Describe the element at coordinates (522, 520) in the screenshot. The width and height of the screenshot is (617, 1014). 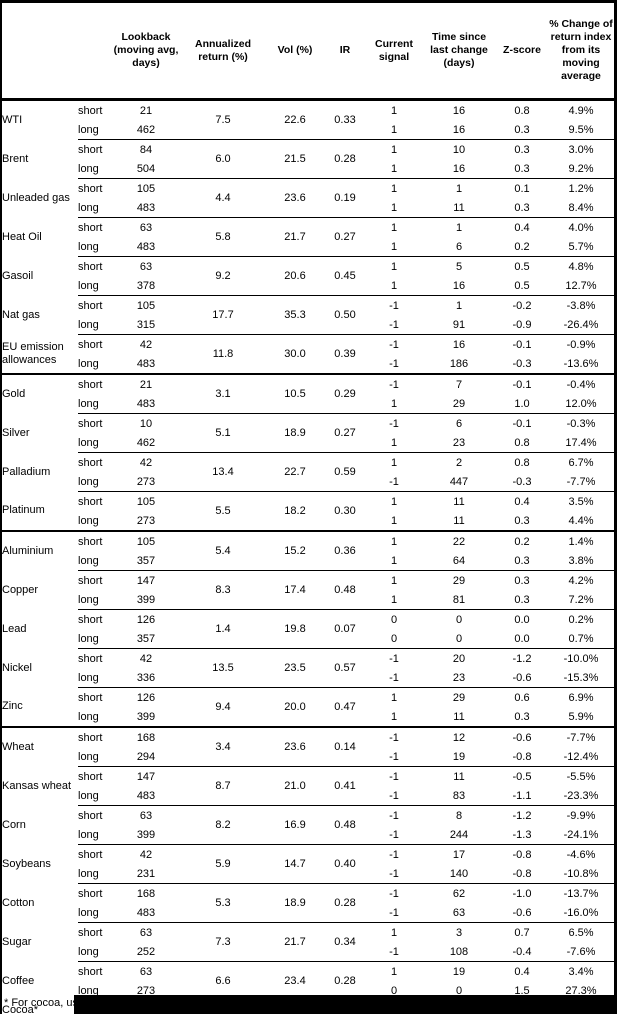
I see `z-score-value: 0.3` at that location.